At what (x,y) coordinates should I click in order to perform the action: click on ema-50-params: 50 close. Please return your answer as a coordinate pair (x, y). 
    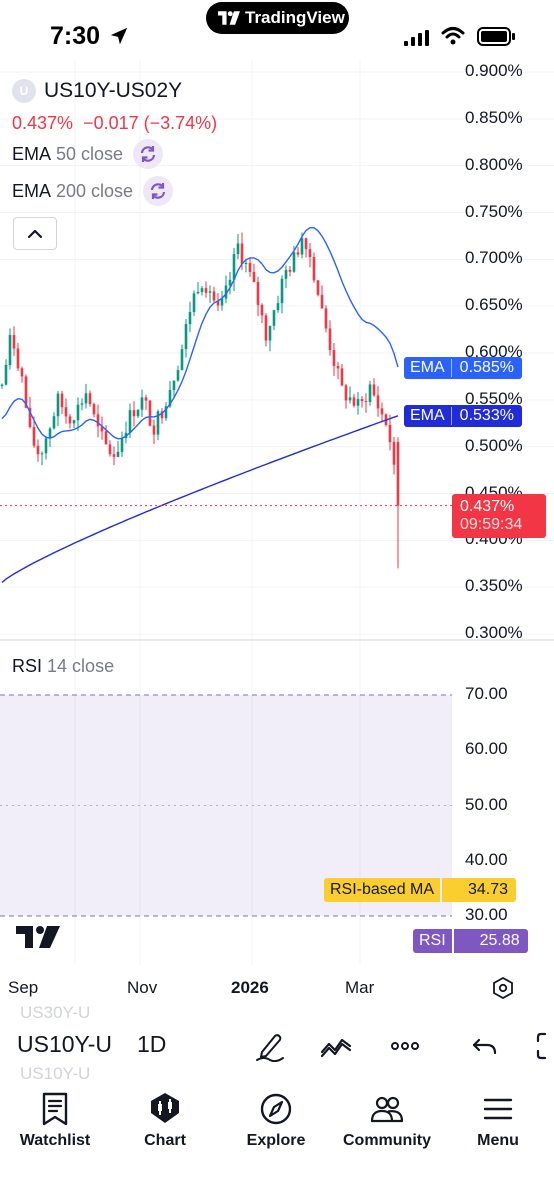
    Looking at the image, I should click on (90, 153).